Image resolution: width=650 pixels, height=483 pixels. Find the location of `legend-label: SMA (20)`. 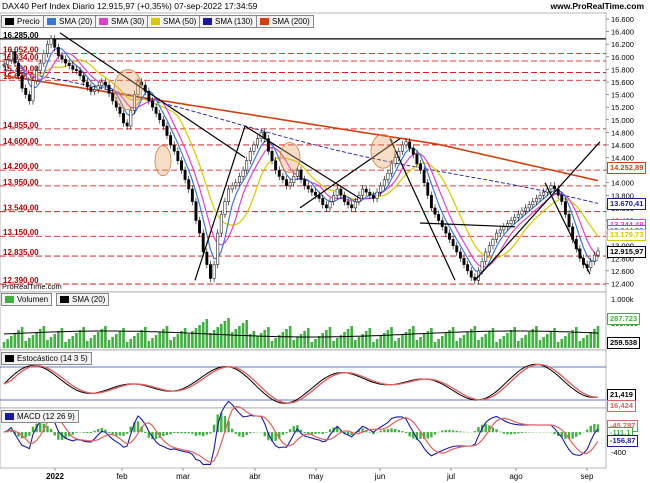

legend-label: SMA (20) is located at coordinates (89, 299).